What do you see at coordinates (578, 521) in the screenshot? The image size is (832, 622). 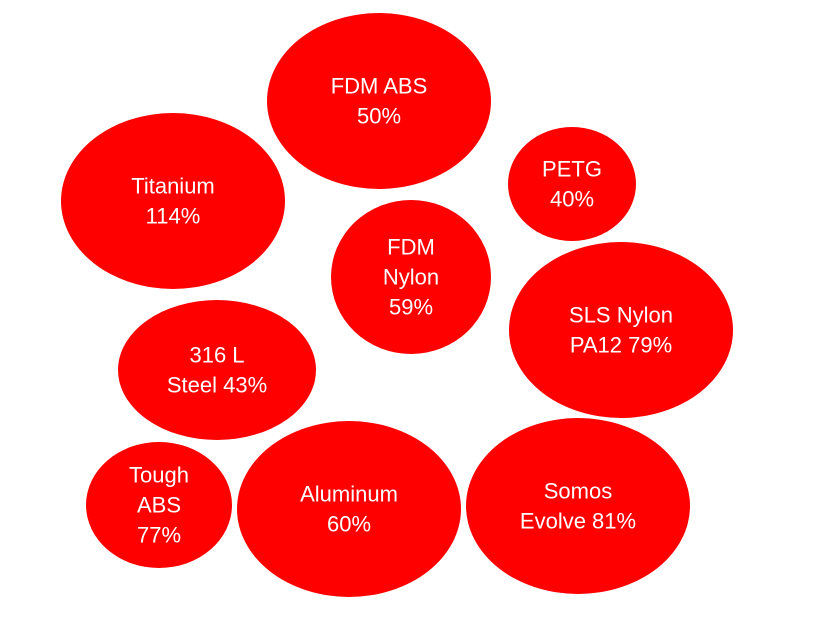 I see `bubble-label: Evolve 81%` at bounding box center [578, 521].